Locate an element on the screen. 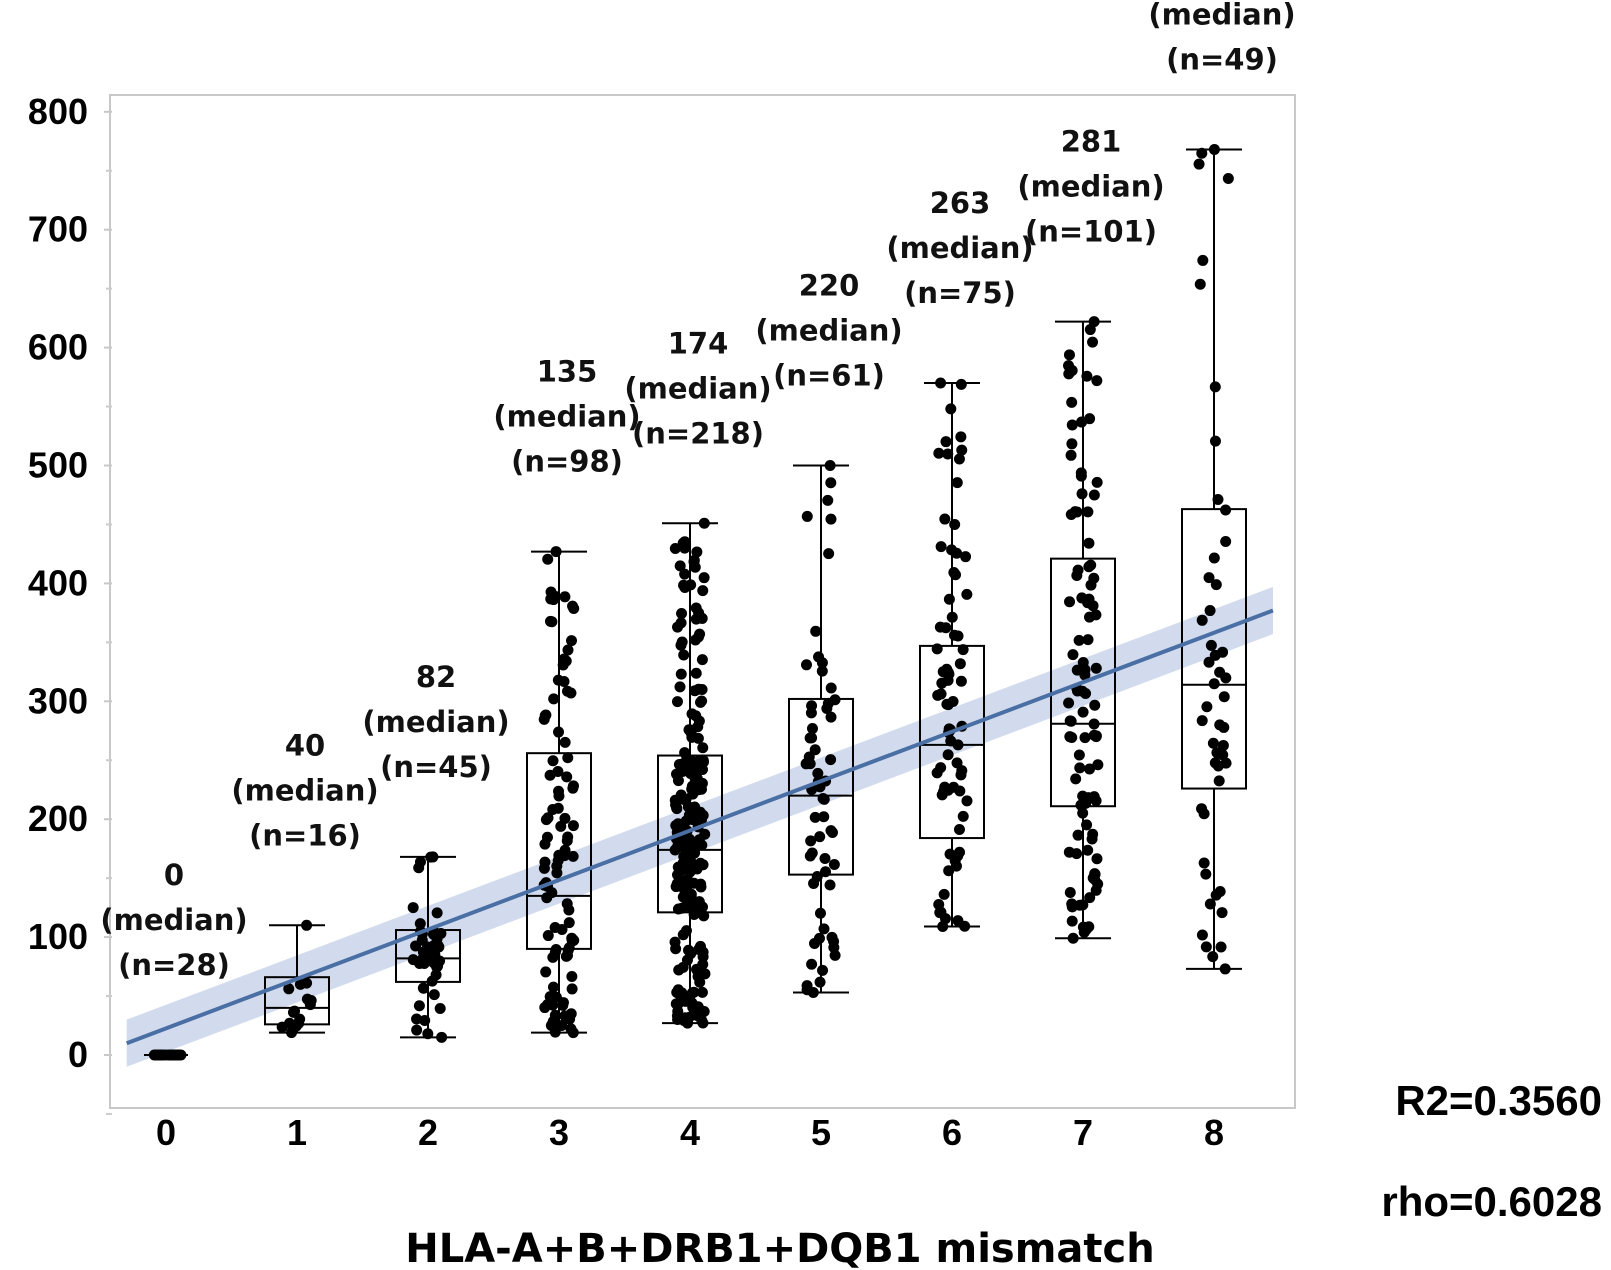 This screenshot has width=1611, height=1270. median-annotation-value: 281 is located at coordinates (1091, 142).